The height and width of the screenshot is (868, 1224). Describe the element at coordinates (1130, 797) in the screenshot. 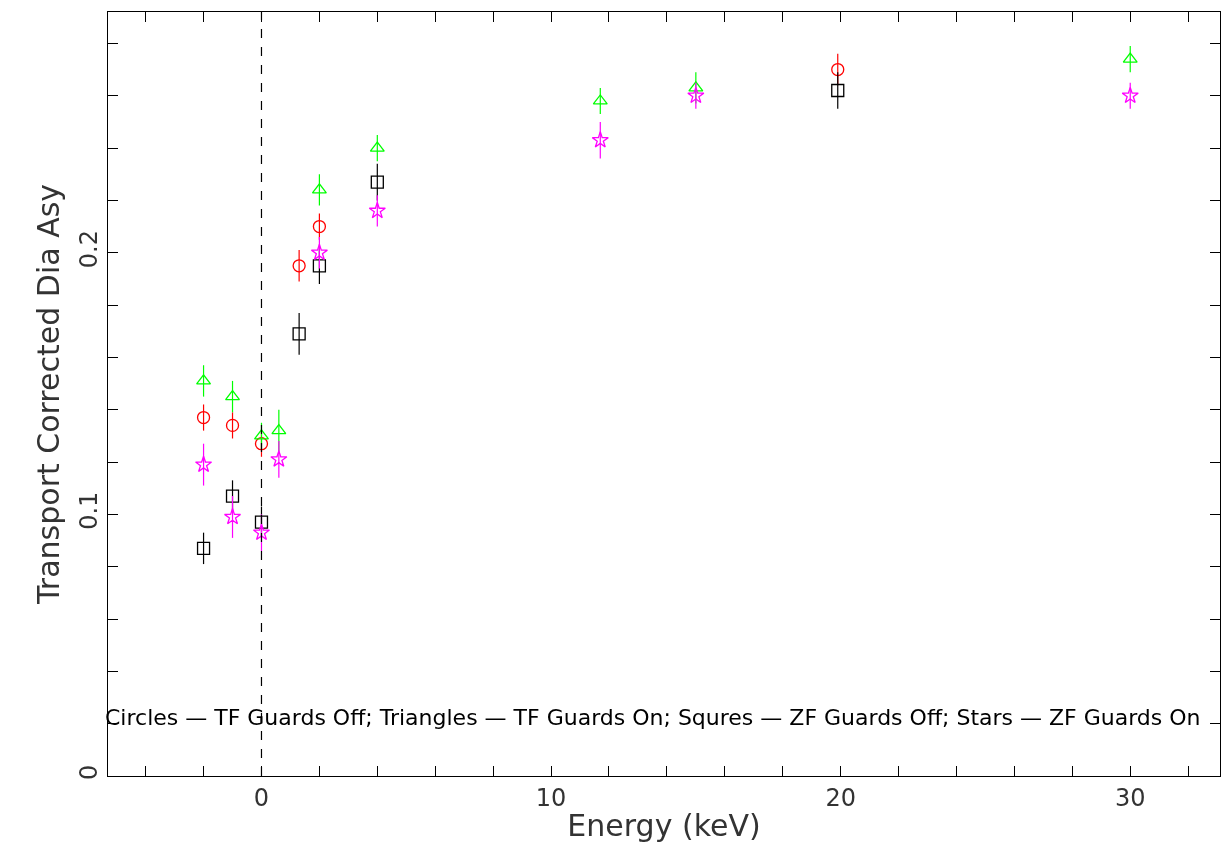

I see `x-tick-label: 30` at that location.